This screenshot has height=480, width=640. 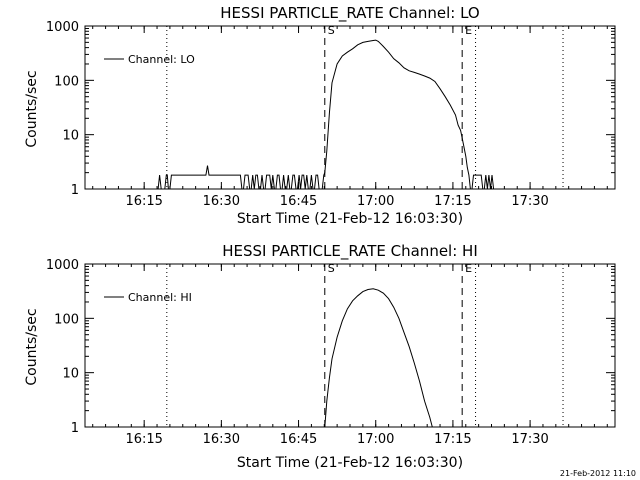 I want to click on legend: Channel: LO, so click(x=149, y=59).